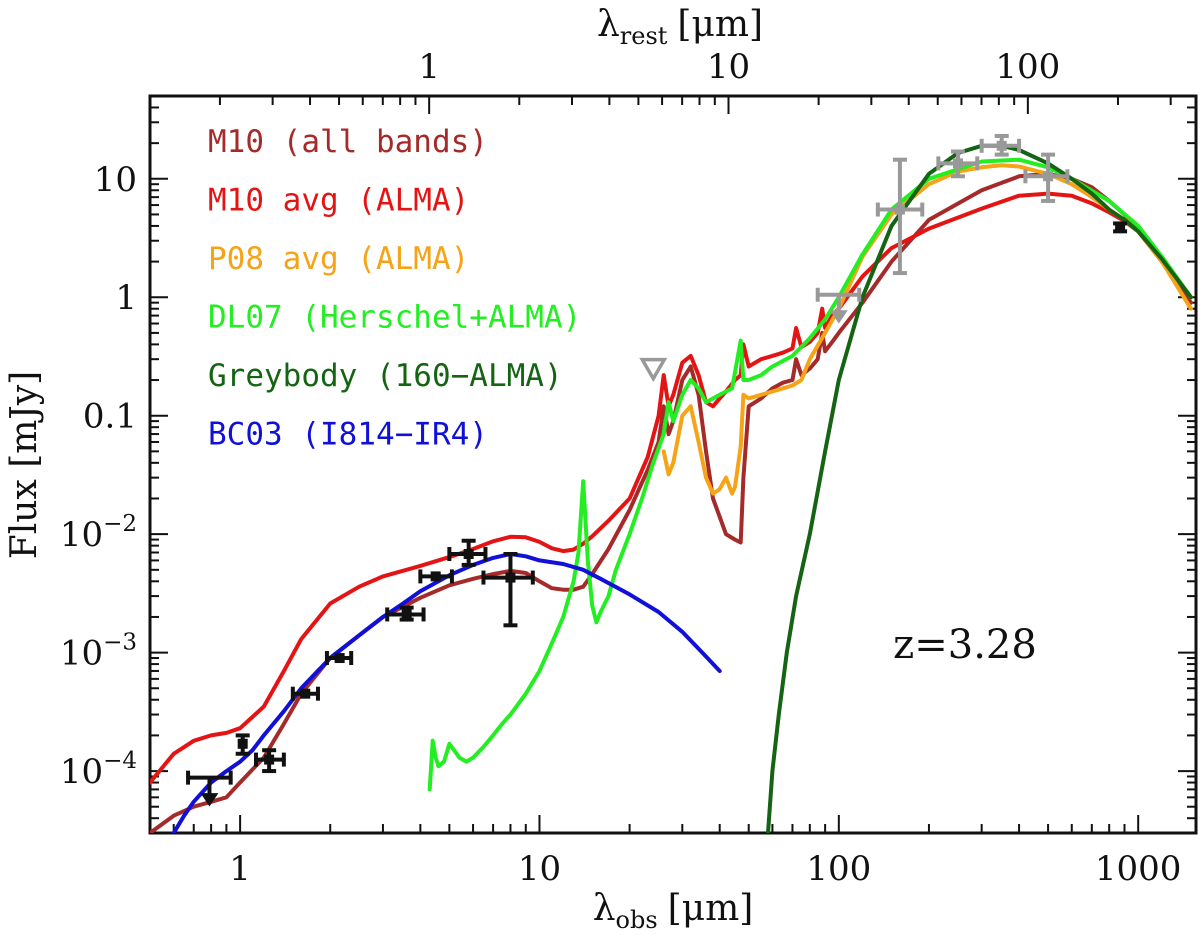 Image resolution: width=1200 pixels, height=935 pixels. Describe the element at coordinates (110, 417) in the screenshot. I see `y-tick-label: 0.1` at that location.